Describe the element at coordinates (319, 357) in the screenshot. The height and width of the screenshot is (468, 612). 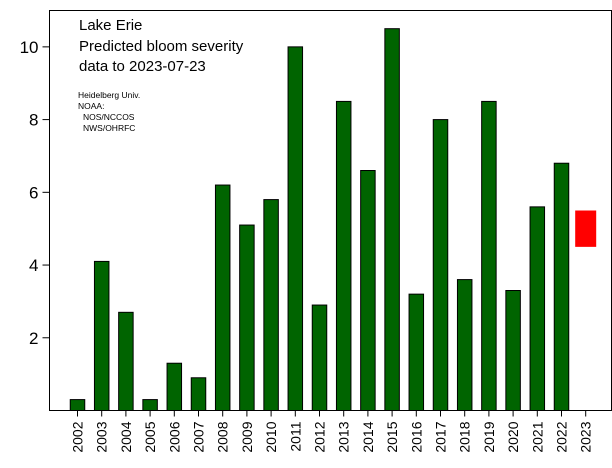
I see `bar-2012` at that location.